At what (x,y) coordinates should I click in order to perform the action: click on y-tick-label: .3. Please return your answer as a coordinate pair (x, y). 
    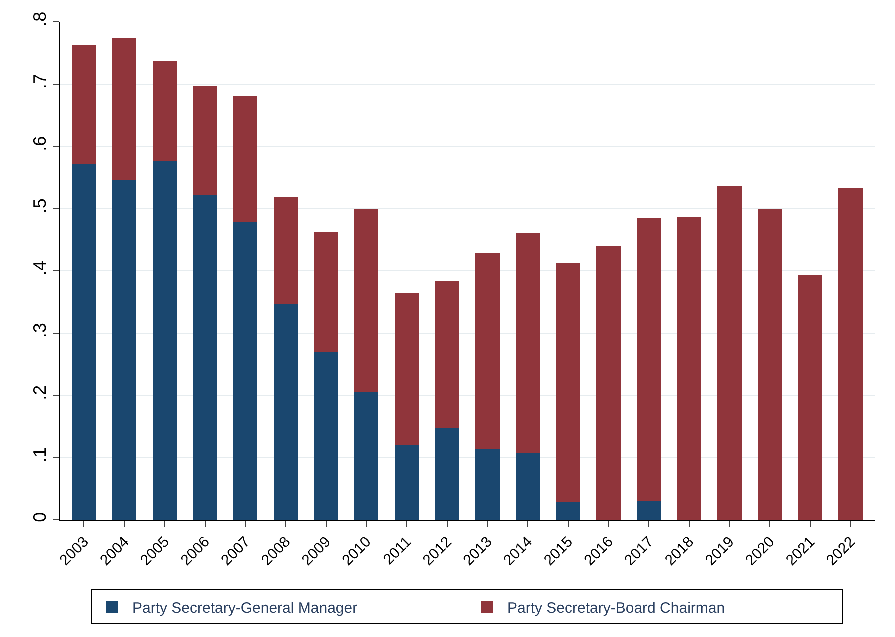
    Looking at the image, I should click on (40, 330).